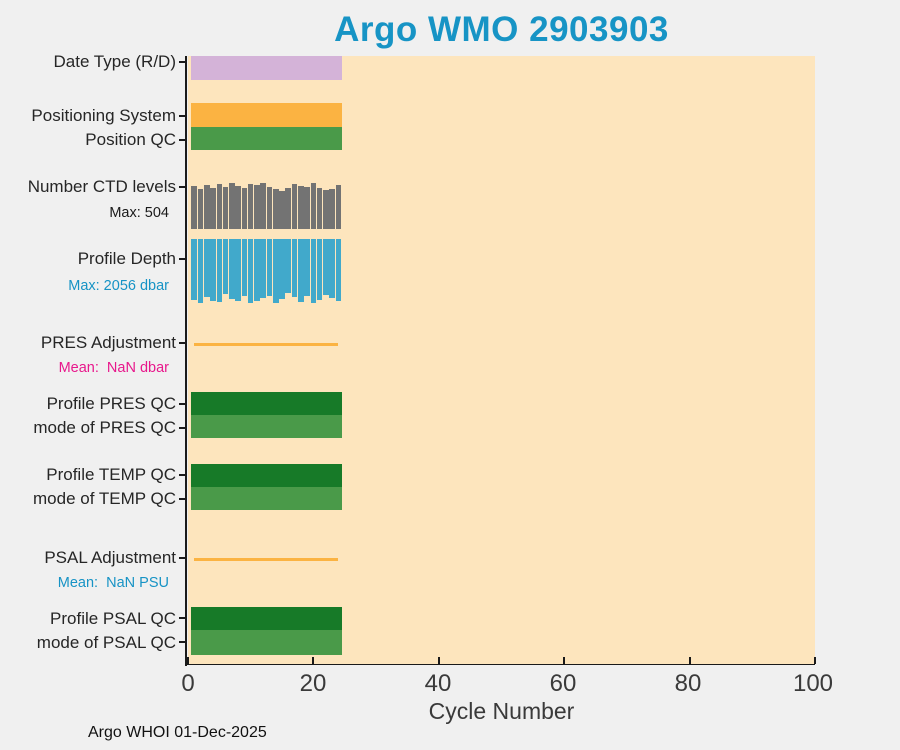 The height and width of the screenshot is (750, 900). I want to click on row-label-mode-pres-qc: mode of PRES QC, so click(104, 427).